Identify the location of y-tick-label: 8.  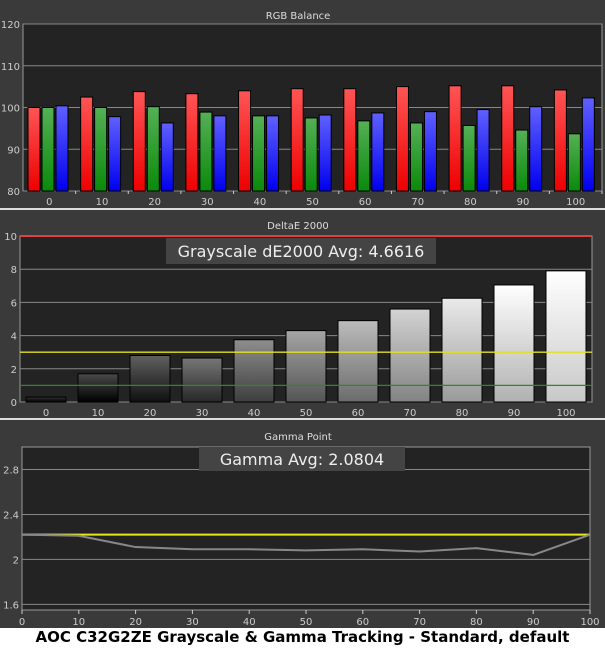
(14, 270).